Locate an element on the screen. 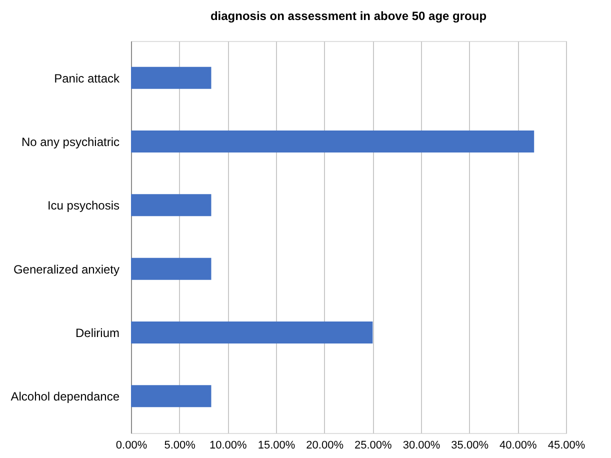 Image resolution: width=611 pixels, height=458 pixels. y-tick-label: Panic attack is located at coordinates (87, 78).